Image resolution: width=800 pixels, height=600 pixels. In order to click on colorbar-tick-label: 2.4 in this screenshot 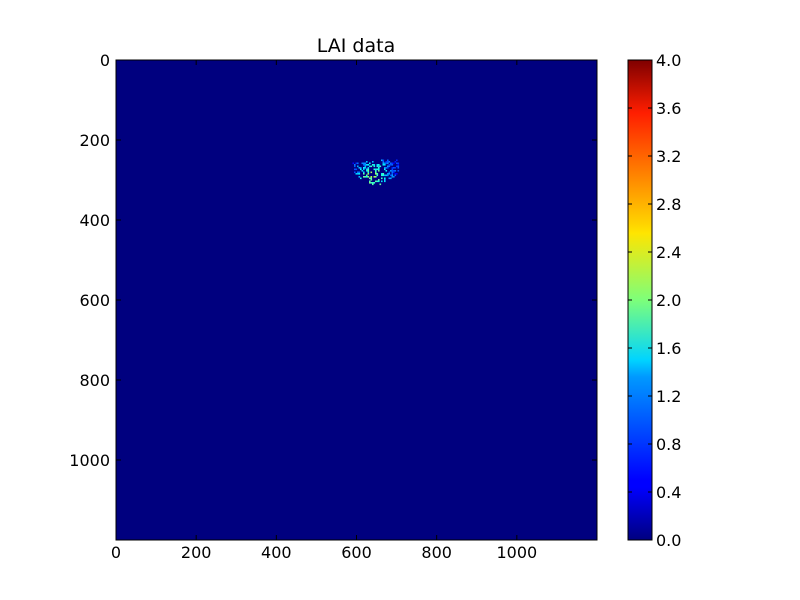, I will do `click(668, 252)`.